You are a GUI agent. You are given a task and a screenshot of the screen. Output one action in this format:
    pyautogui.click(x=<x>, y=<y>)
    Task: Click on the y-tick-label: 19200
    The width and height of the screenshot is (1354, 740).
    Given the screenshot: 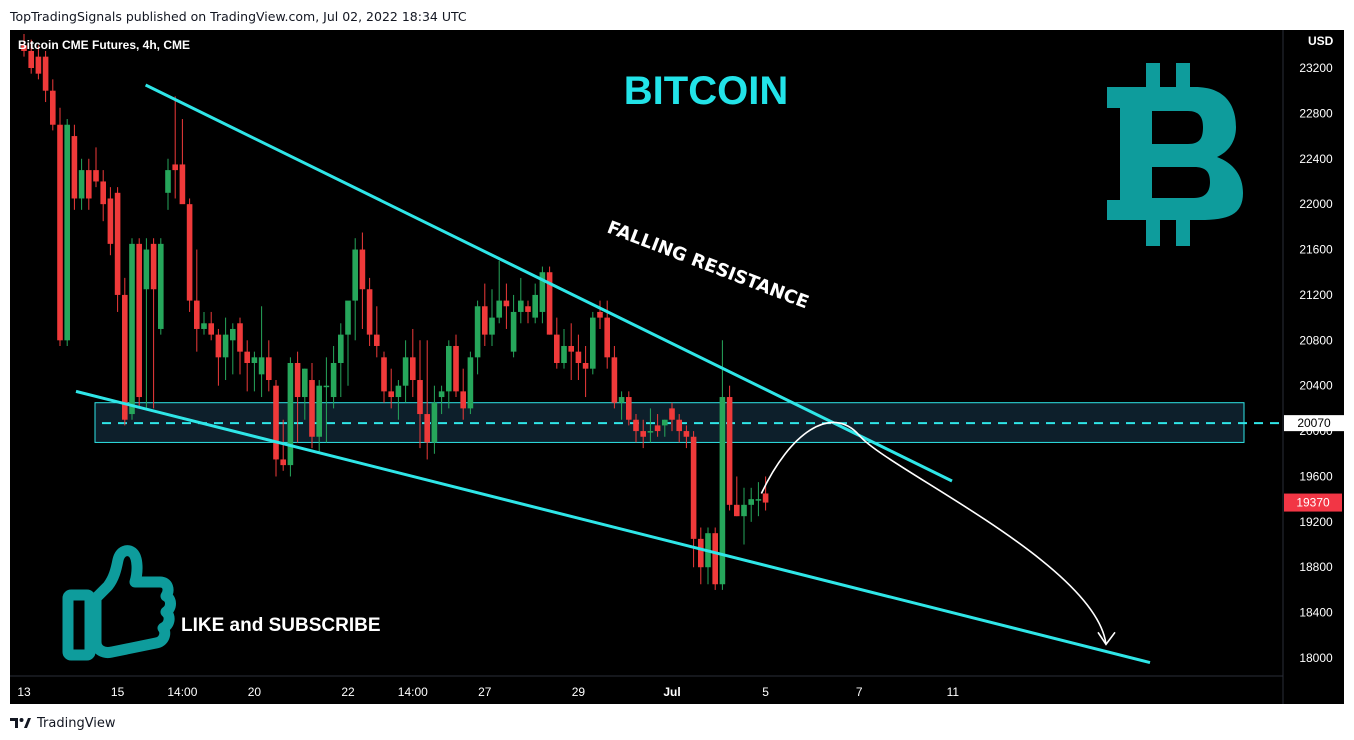 What is the action you would take?
    pyautogui.click(x=1316, y=522)
    